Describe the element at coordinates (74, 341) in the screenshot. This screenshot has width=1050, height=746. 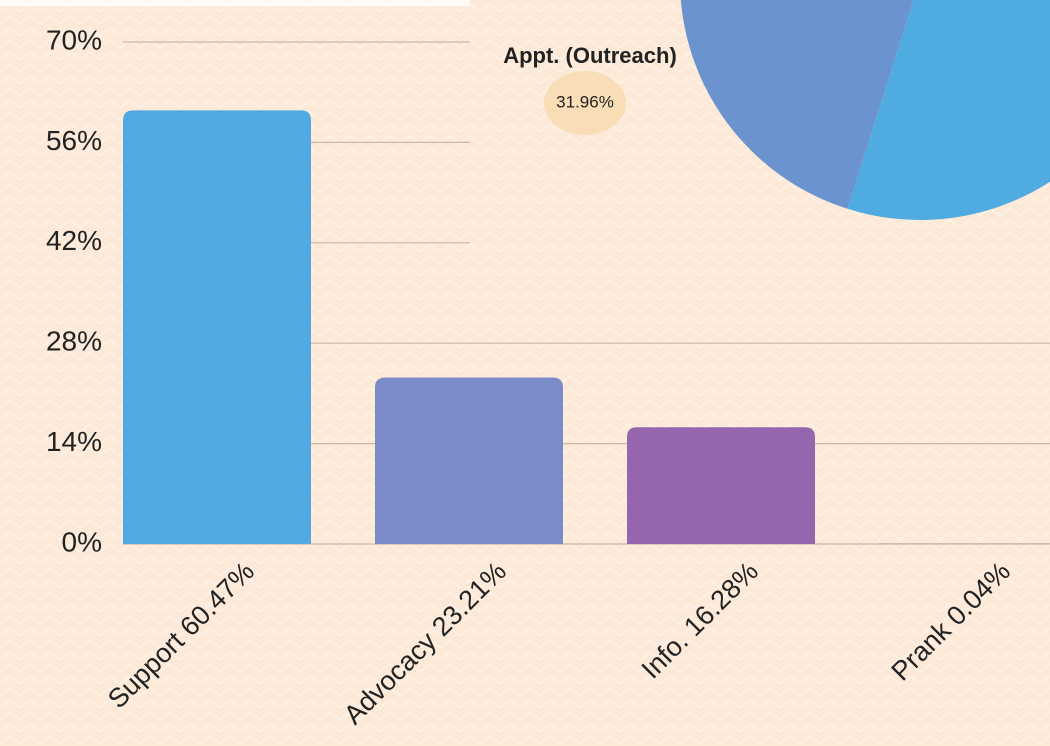
I see `y-tick-label: 28%` at that location.